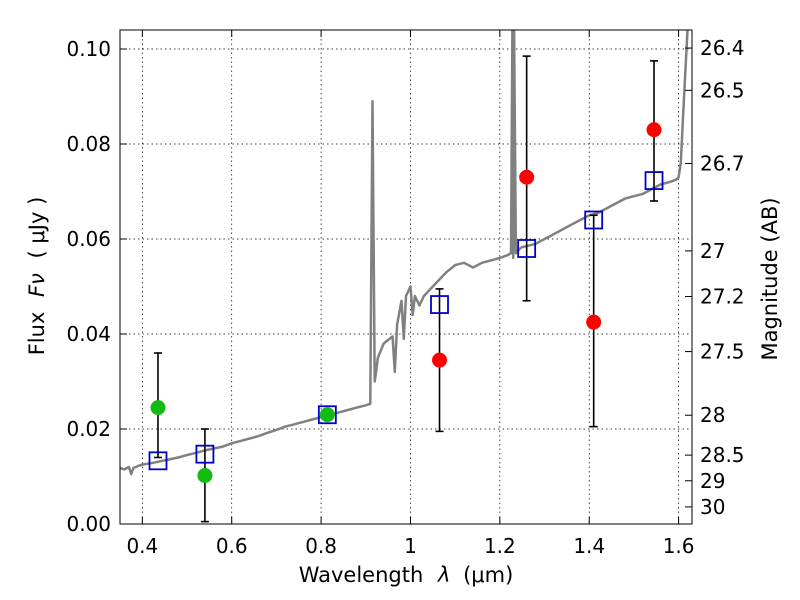 The width and height of the screenshot is (800, 600). What do you see at coordinates (88, 49) in the screenshot?
I see `y-tick-label: 0.10` at bounding box center [88, 49].